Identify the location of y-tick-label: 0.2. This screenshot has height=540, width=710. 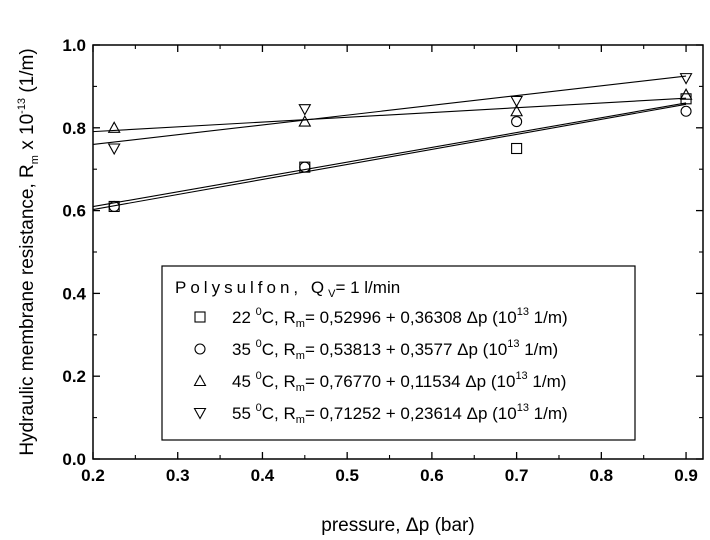
(74, 376).